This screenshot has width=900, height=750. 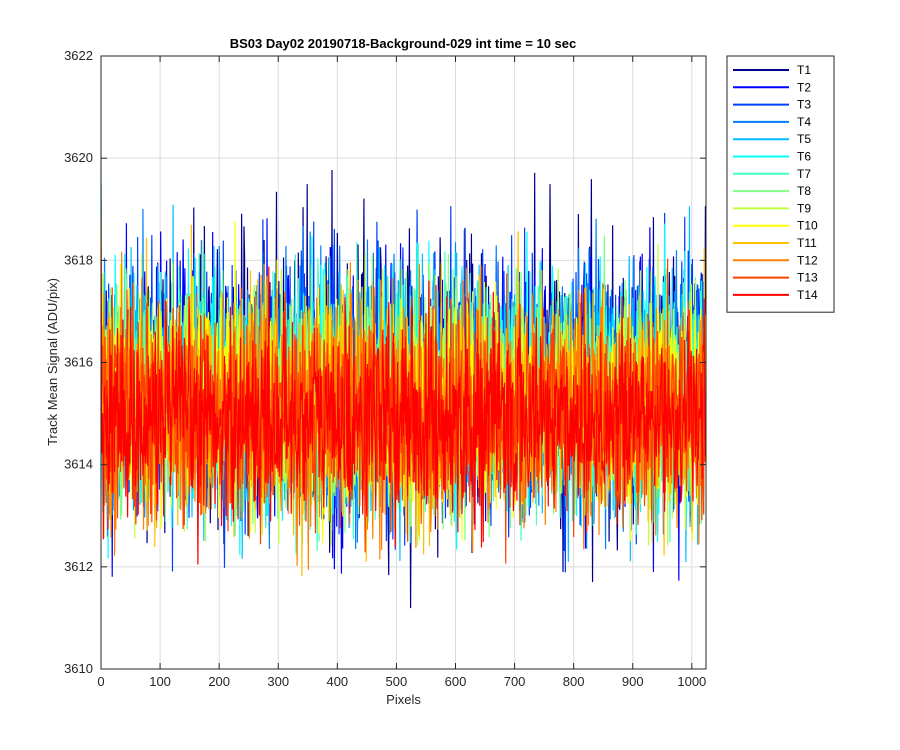 I want to click on legend-label: T11, so click(x=807, y=243).